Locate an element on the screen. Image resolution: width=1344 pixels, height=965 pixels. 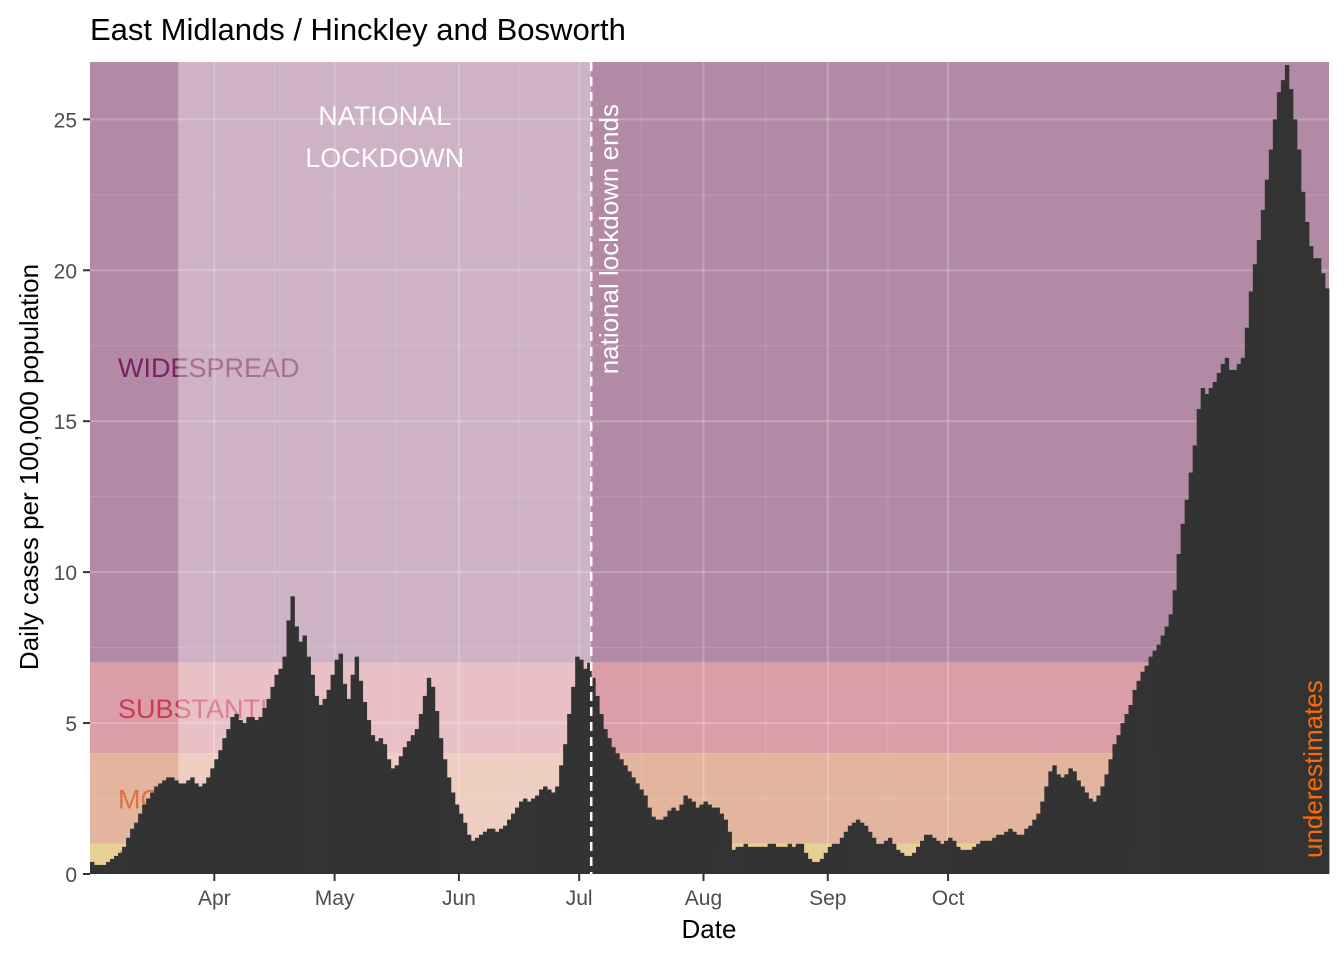
y-tick-label: 0 is located at coordinates (71, 875).